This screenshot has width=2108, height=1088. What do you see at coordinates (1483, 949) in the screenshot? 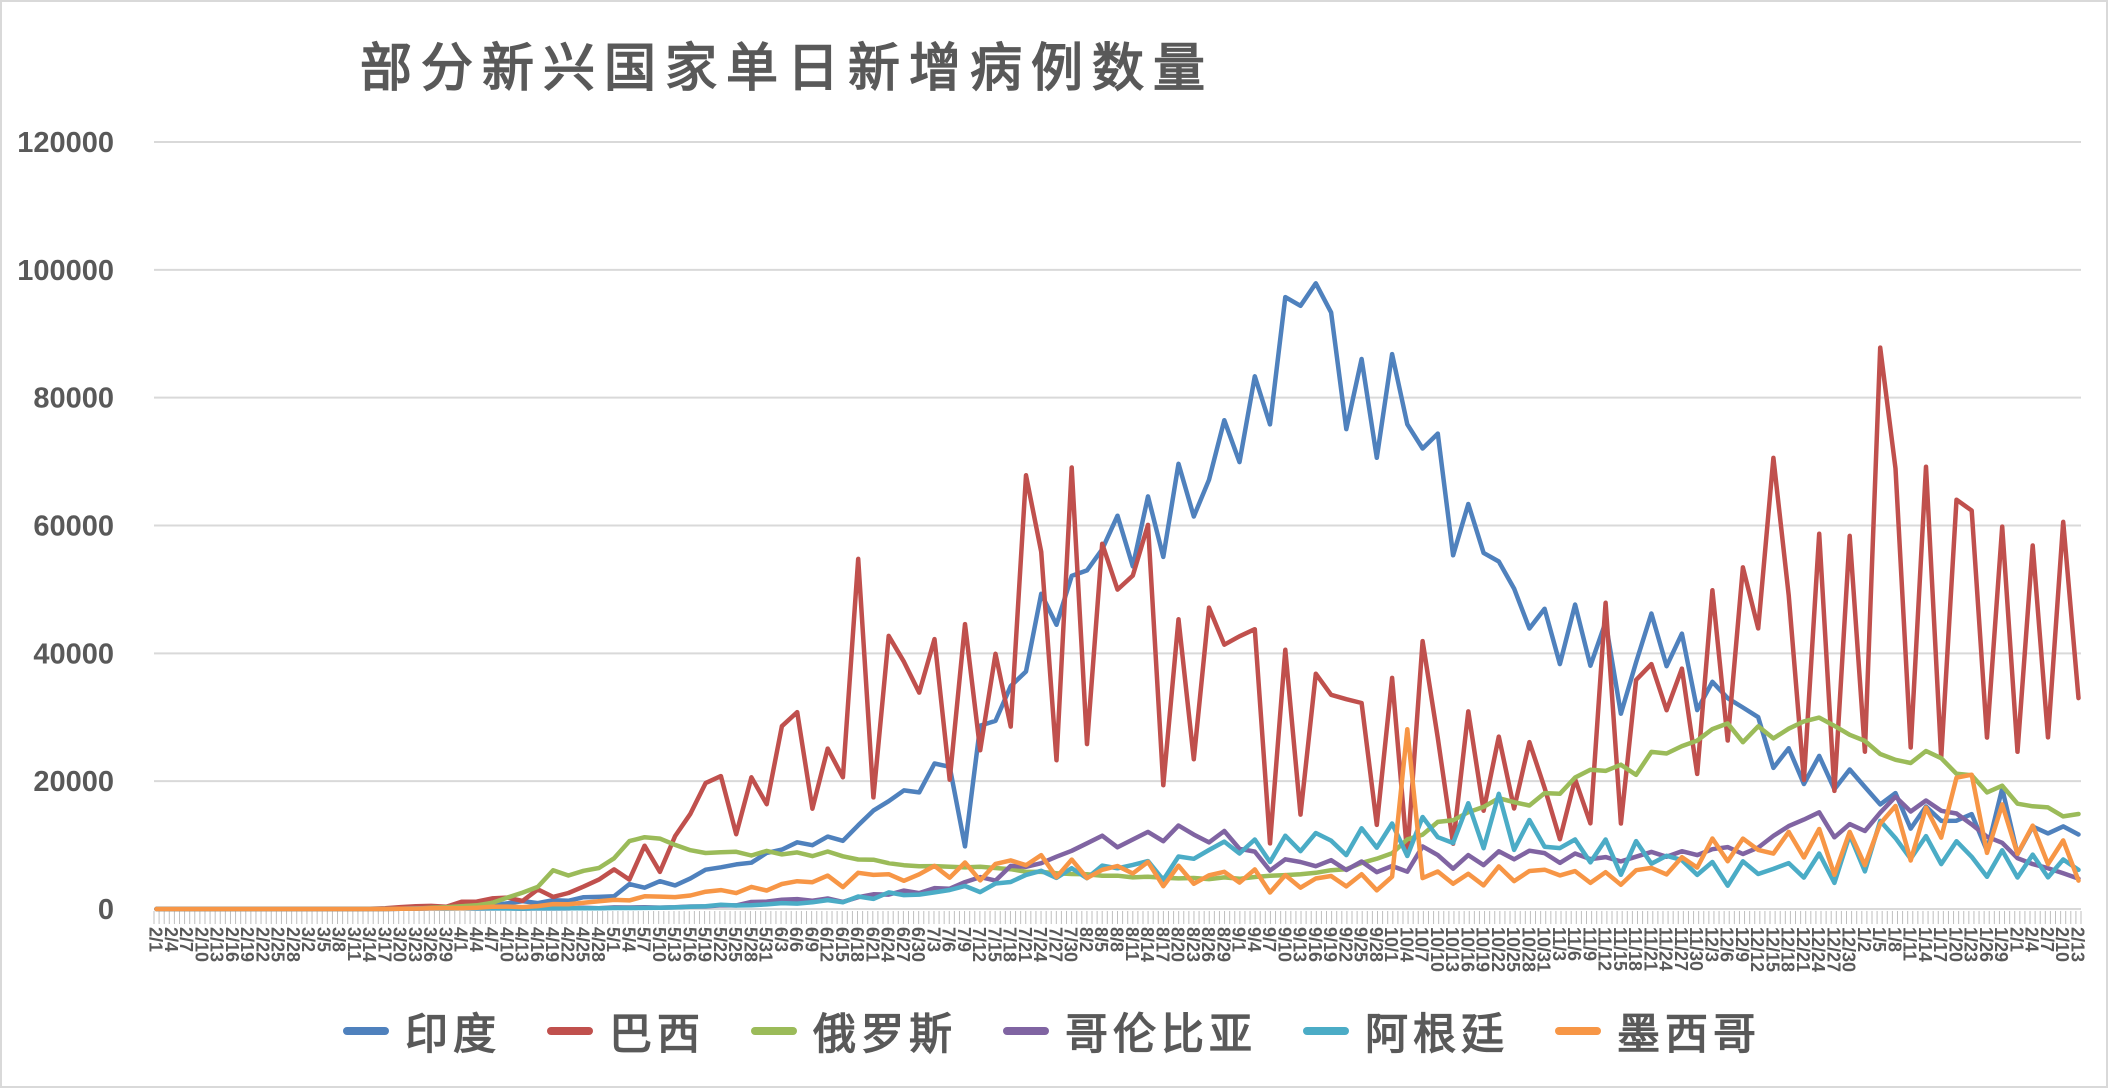
I see `x-axis-tick-label: 10/19` at bounding box center [1483, 949].